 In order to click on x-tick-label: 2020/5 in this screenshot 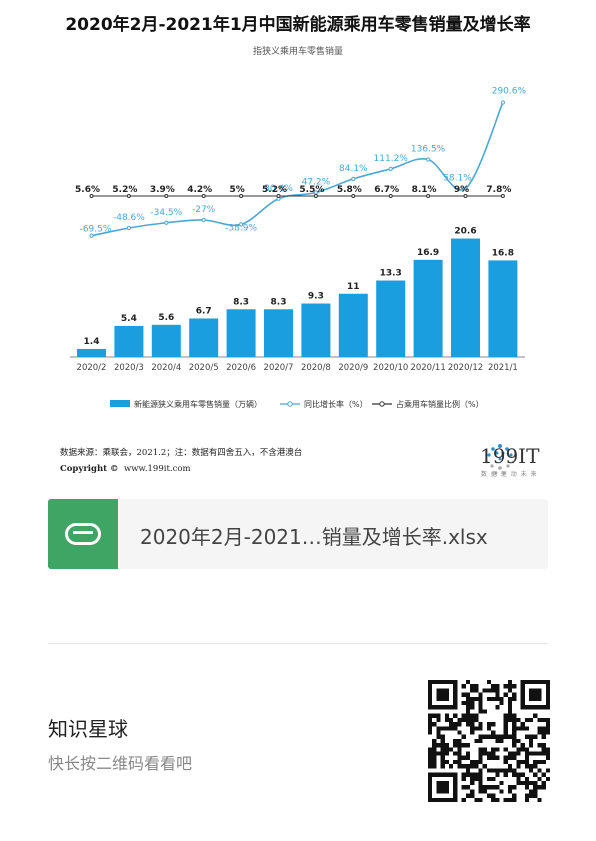, I will do `click(204, 368)`.